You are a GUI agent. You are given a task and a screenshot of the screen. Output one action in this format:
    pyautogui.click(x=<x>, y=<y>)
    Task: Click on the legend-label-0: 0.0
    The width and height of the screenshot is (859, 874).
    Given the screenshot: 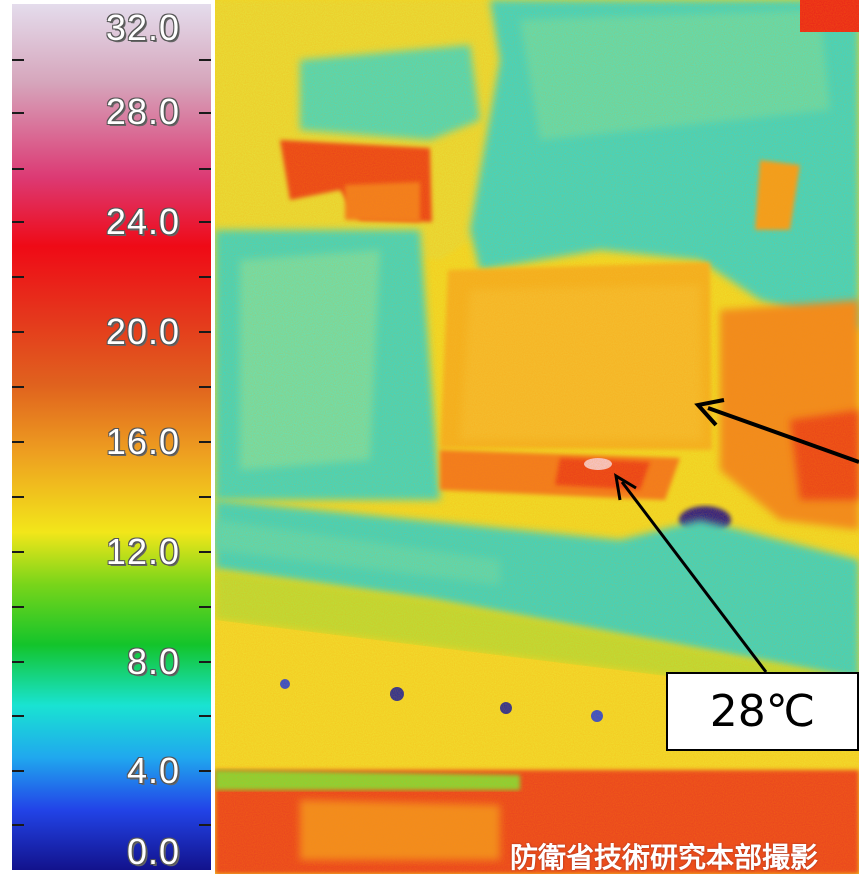 What is the action you would take?
    pyautogui.click(x=153, y=851)
    